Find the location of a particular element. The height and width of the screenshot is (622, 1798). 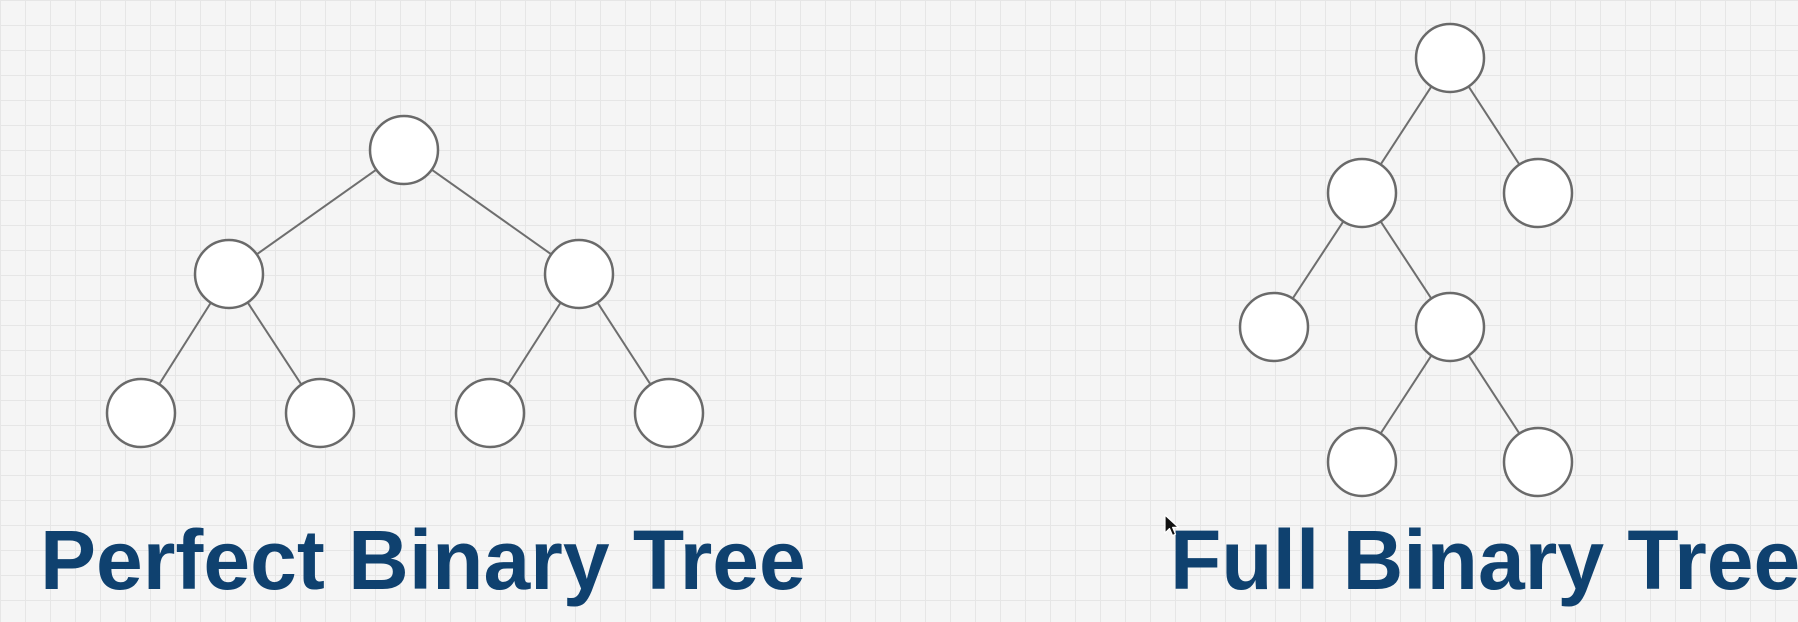

edge-right-to-right-left is located at coordinates (534, 343).